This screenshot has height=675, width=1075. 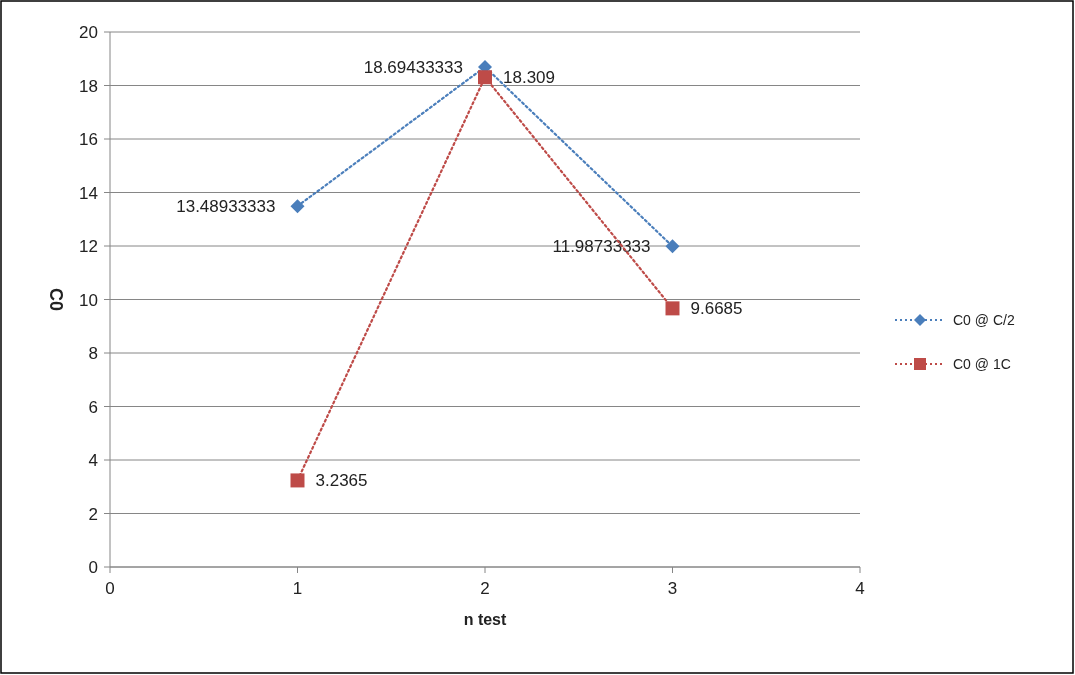 What do you see at coordinates (88, 193) in the screenshot?
I see `y-tick-label: 14` at bounding box center [88, 193].